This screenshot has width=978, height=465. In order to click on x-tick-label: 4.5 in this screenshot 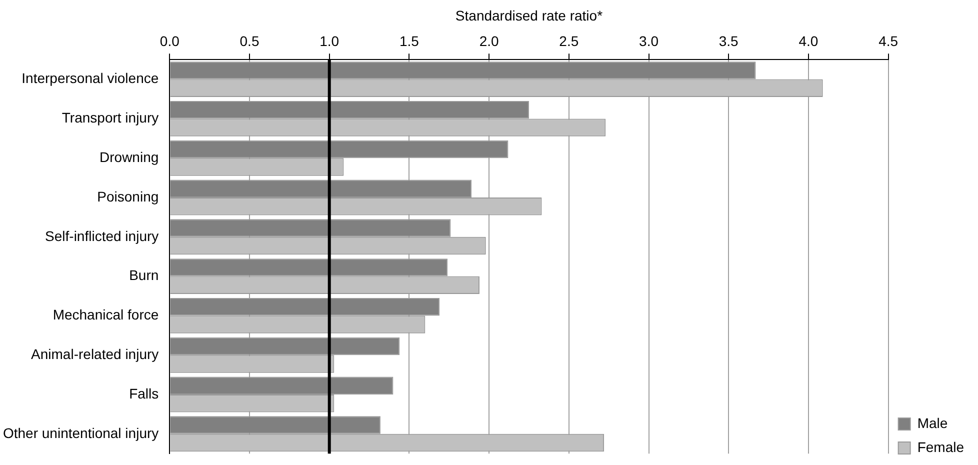, I will do `click(888, 41)`.